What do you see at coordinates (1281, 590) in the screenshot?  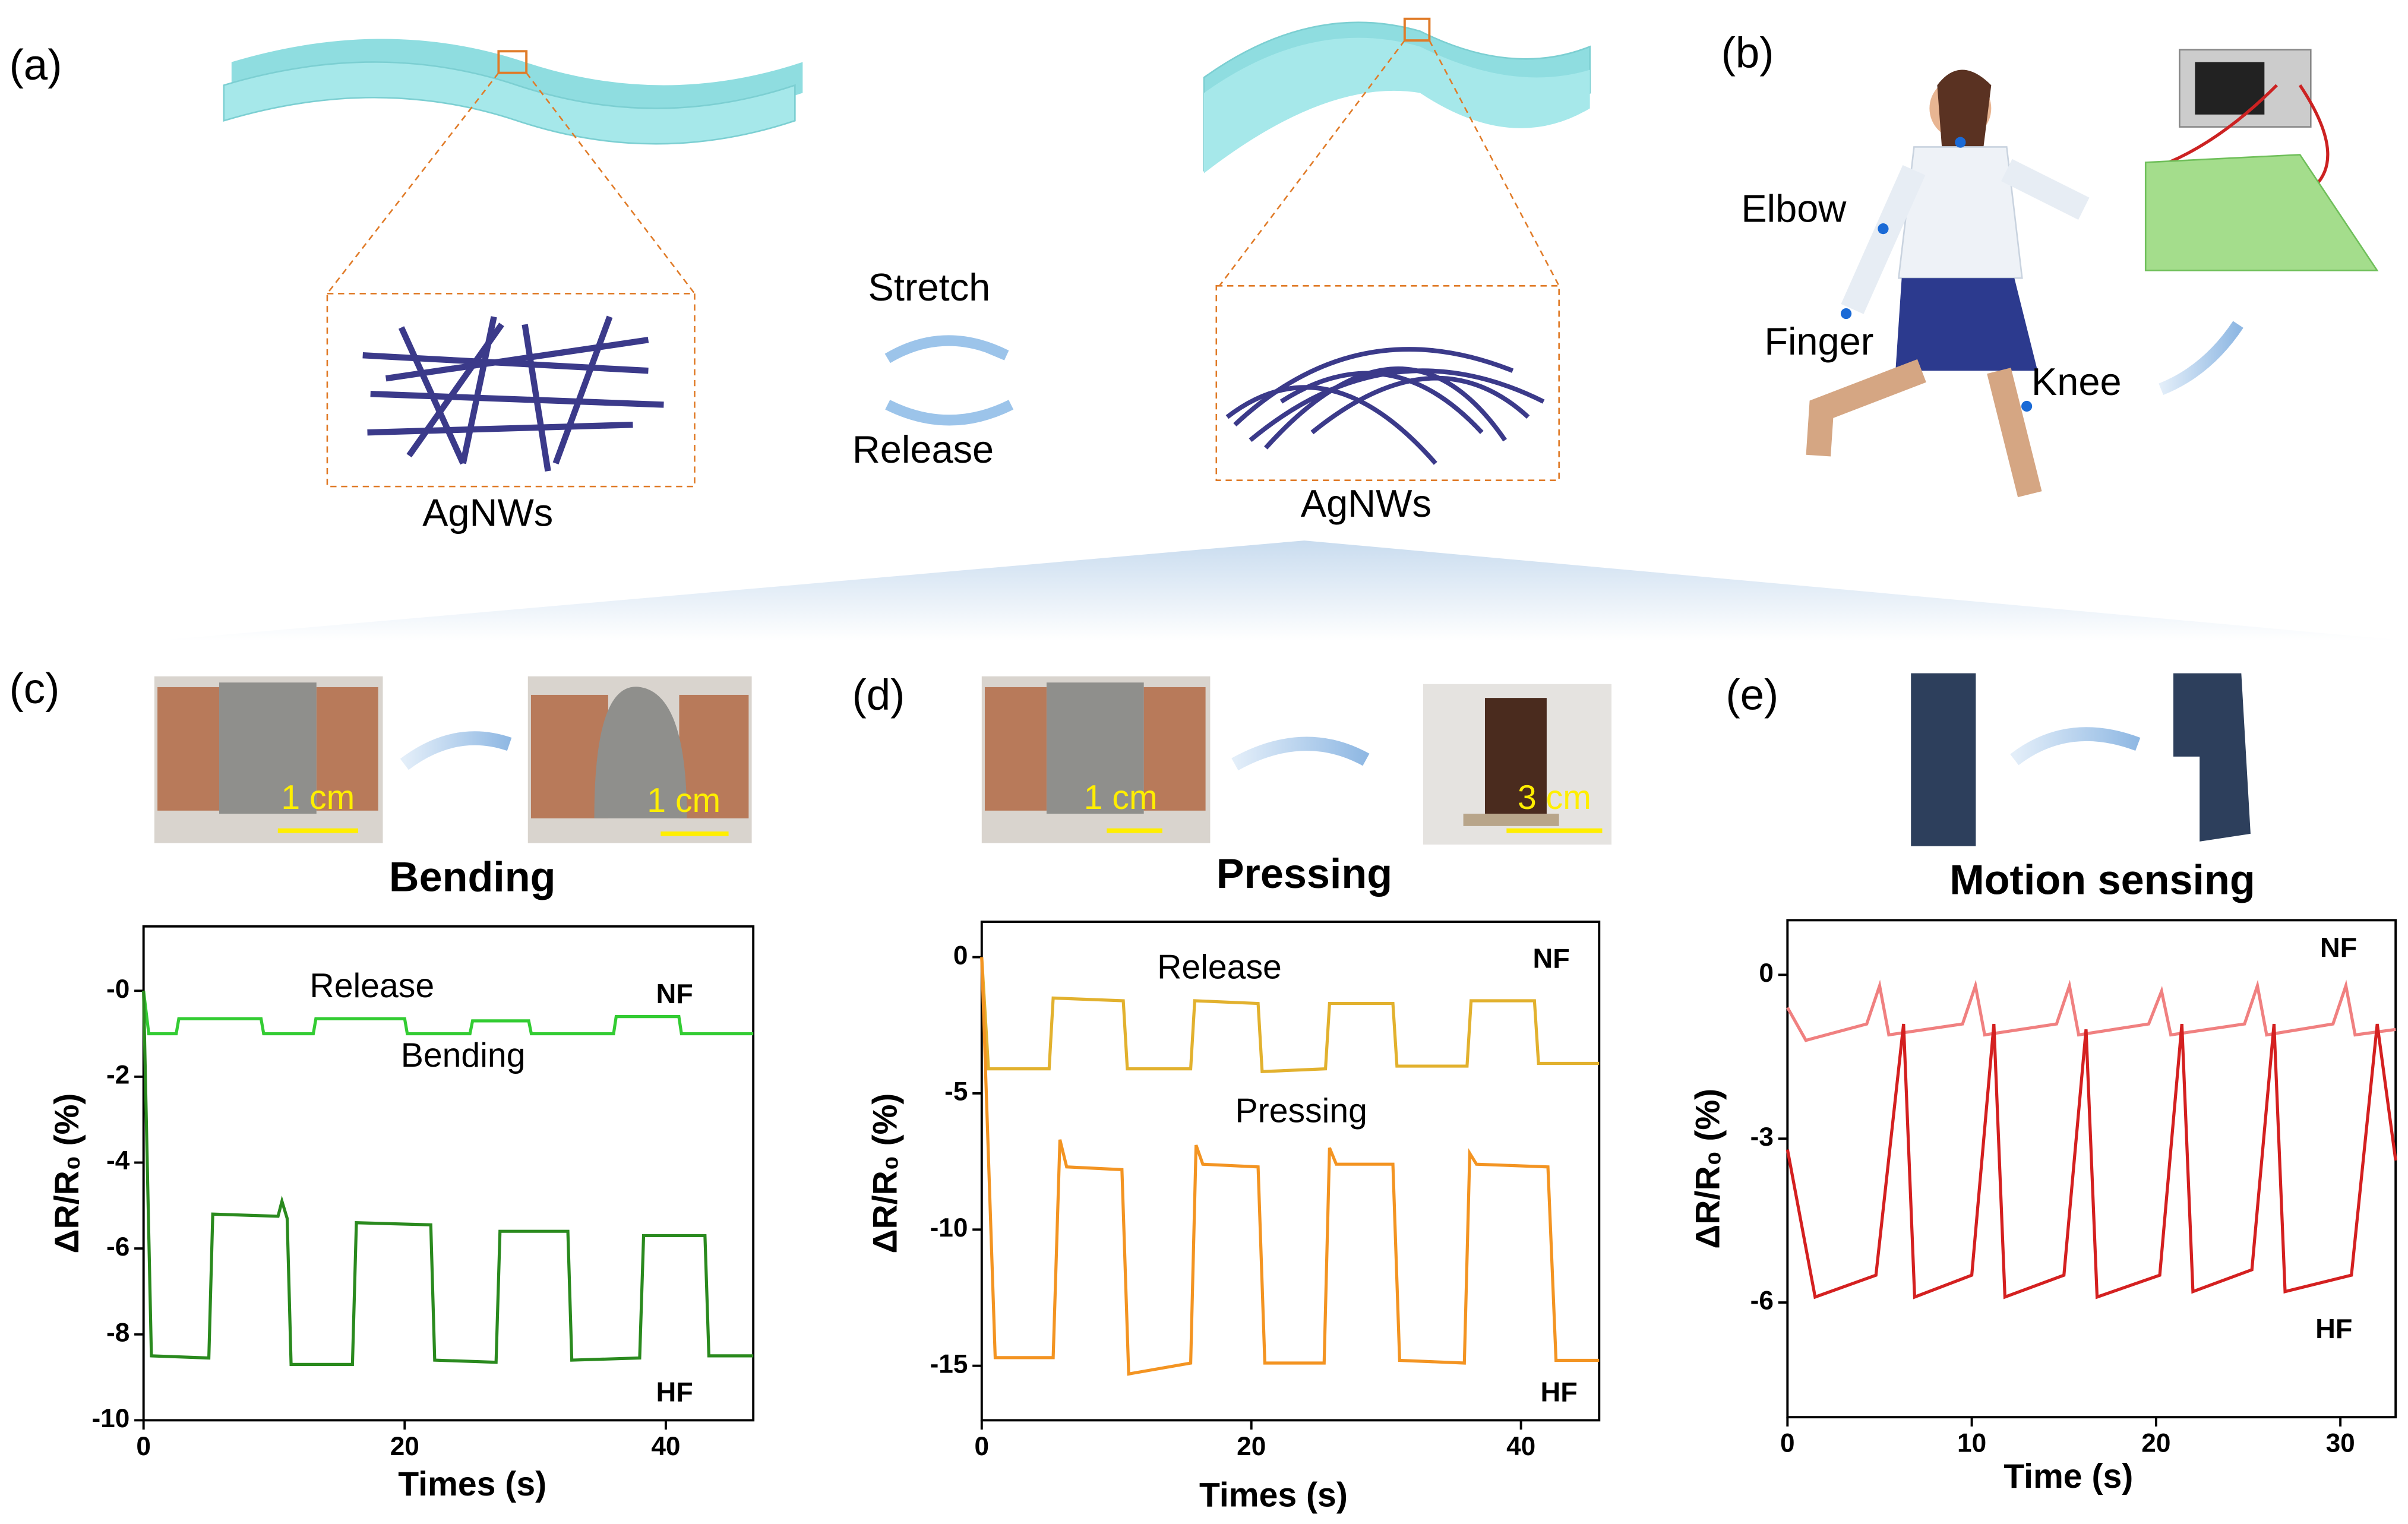 I see `zoom-band` at bounding box center [1281, 590].